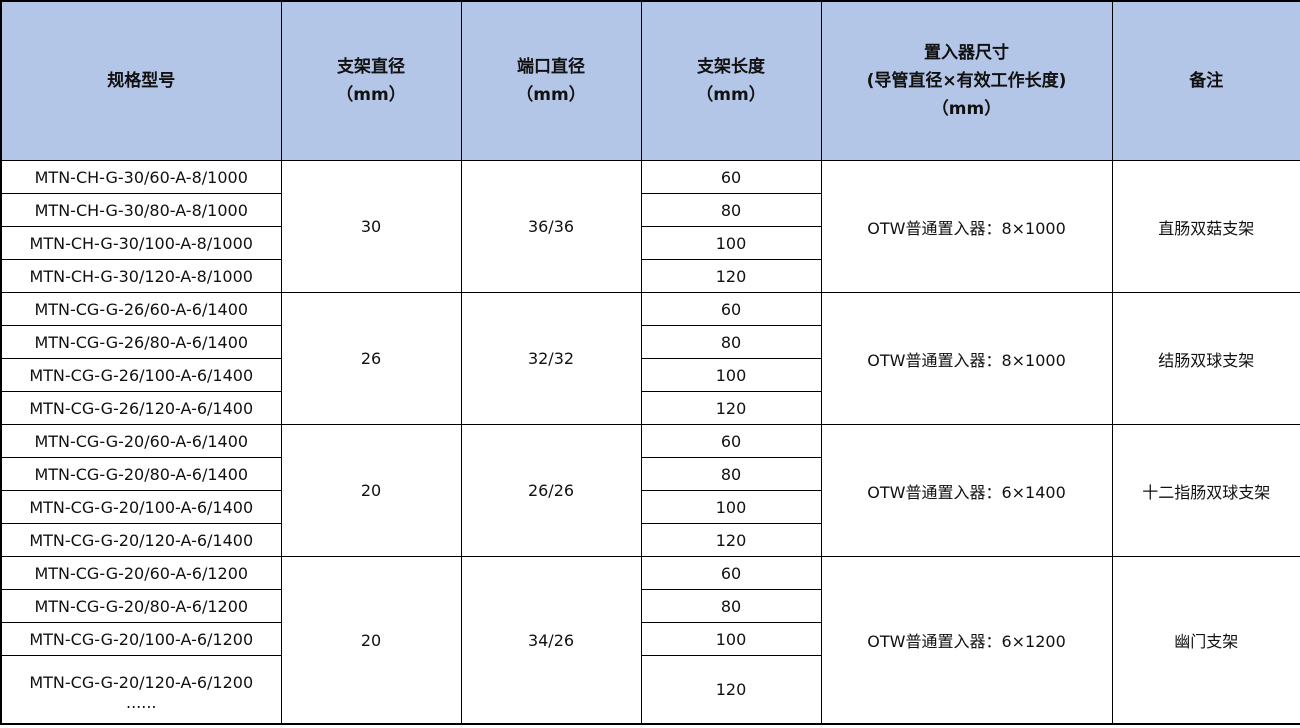 The width and height of the screenshot is (1300, 728). I want to click on header-note: 备注, so click(1205, 80).